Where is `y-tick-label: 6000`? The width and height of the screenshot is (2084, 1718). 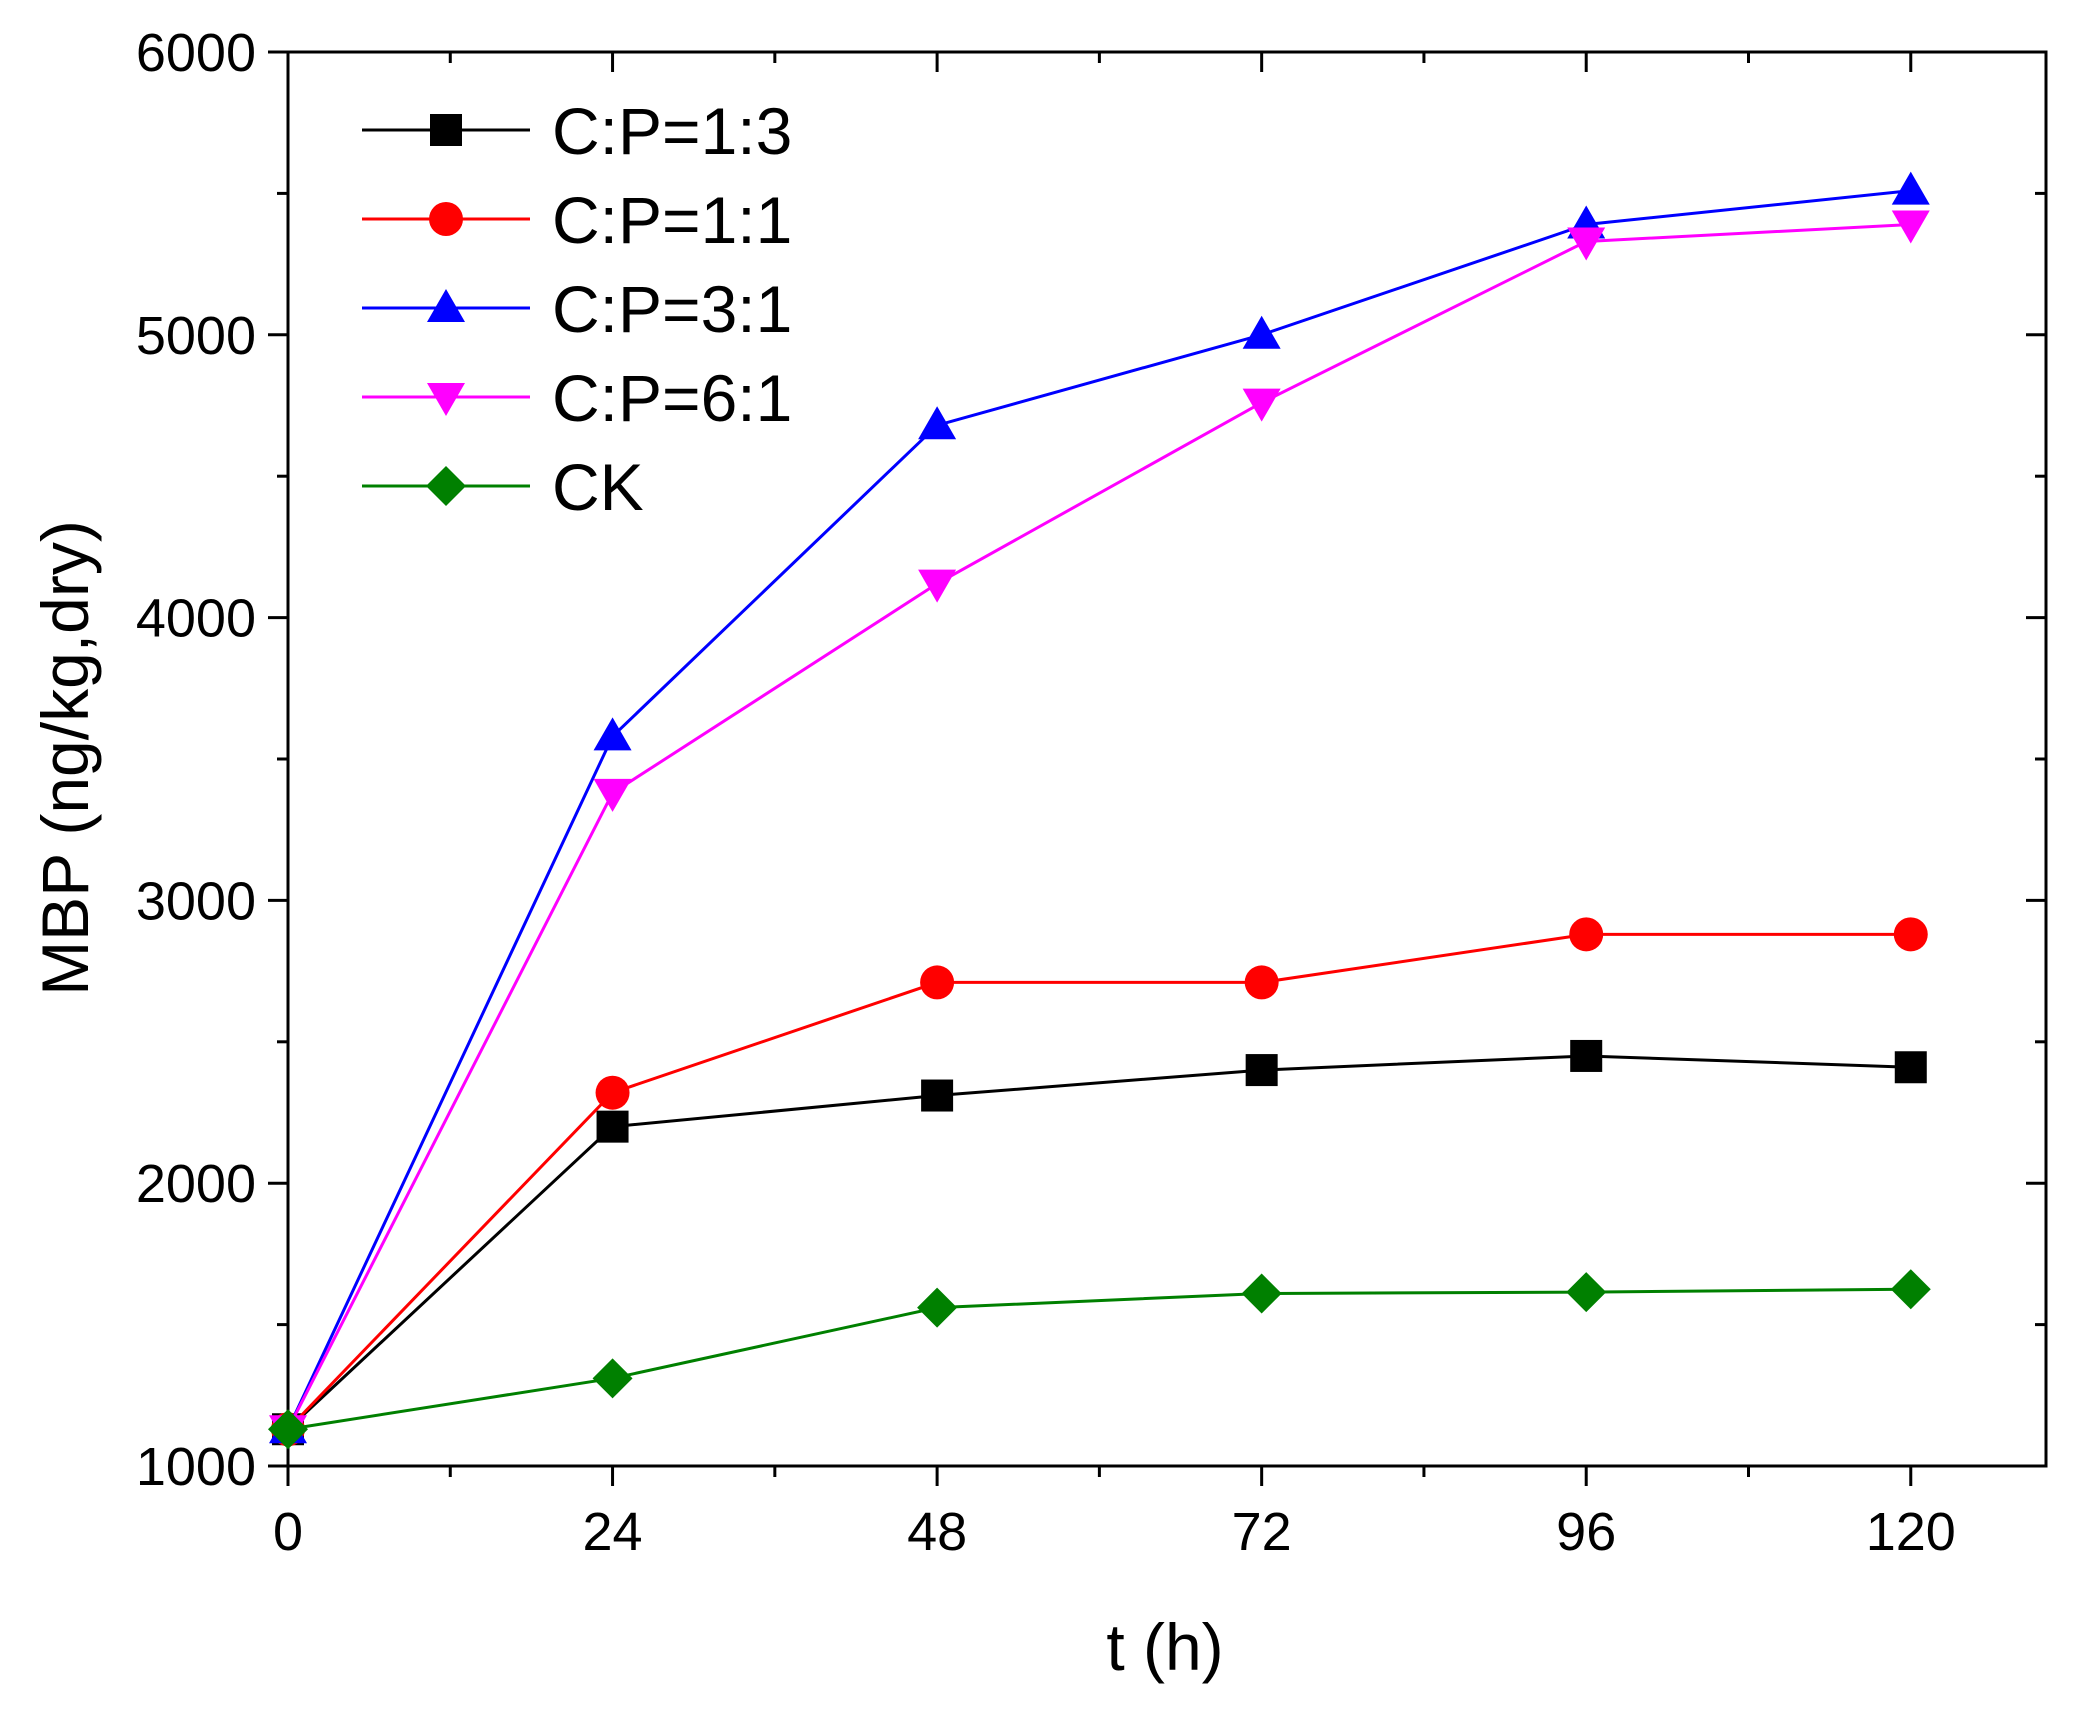 y-tick-label: 6000 is located at coordinates (196, 53).